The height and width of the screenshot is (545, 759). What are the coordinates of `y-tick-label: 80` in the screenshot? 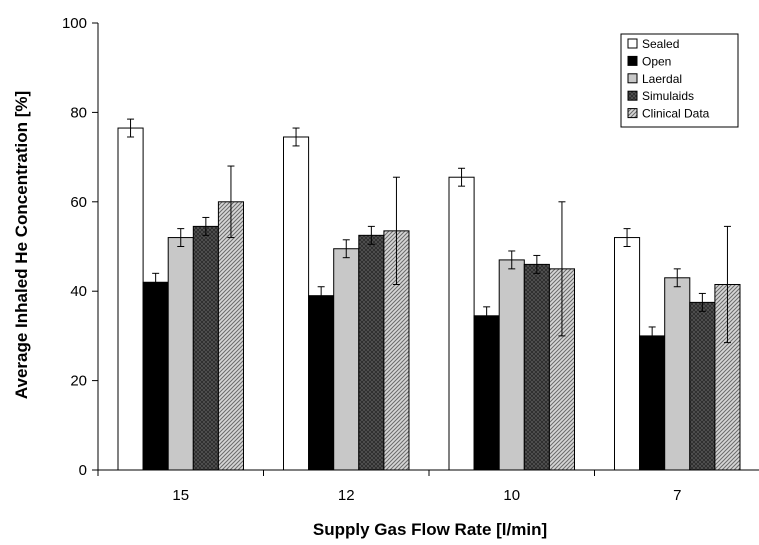 It's located at (78, 112).